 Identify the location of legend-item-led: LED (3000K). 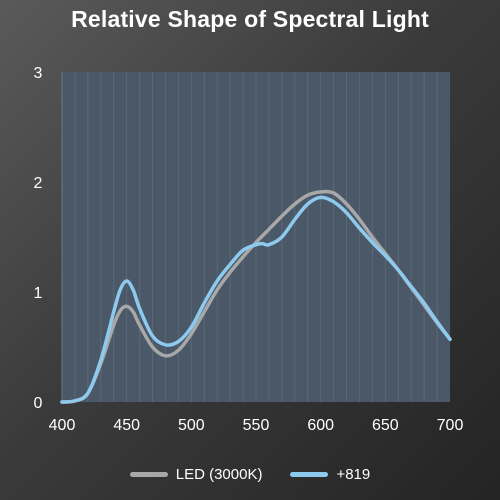
(196, 474).